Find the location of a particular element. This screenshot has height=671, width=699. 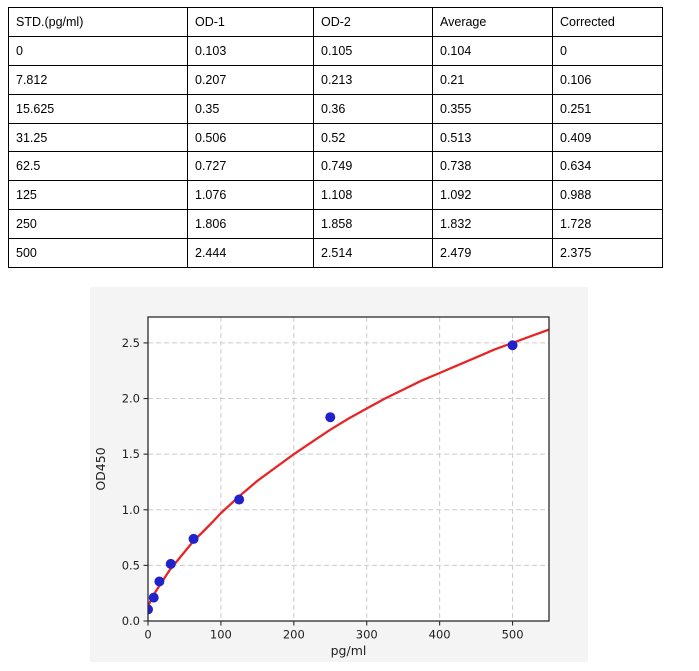

column-header: OD-1 is located at coordinates (250, 22).